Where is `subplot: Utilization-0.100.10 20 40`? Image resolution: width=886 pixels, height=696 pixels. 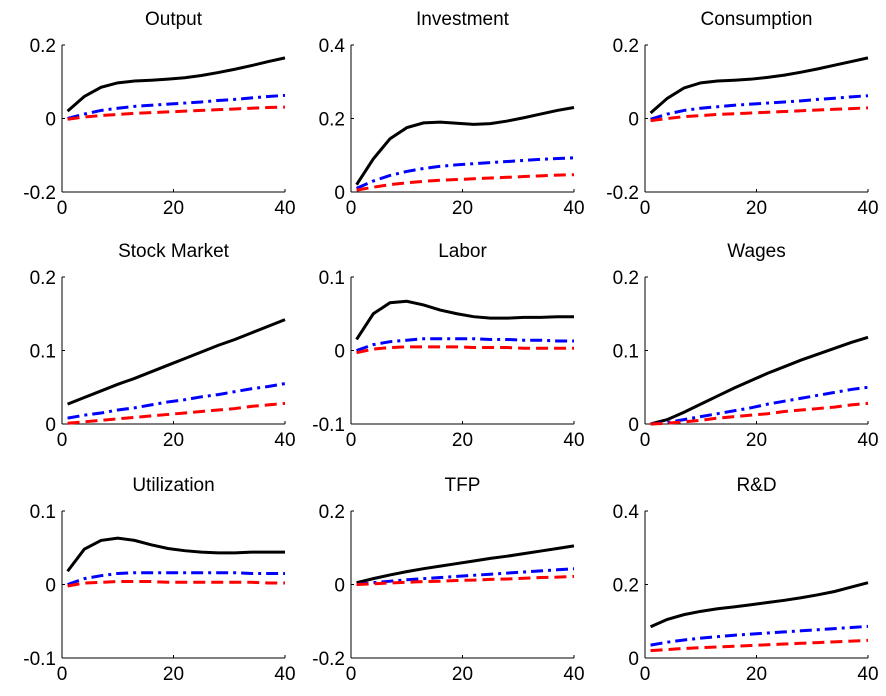
subplot: Utilization-0.100.10 20 40 is located at coordinates (159, 580).